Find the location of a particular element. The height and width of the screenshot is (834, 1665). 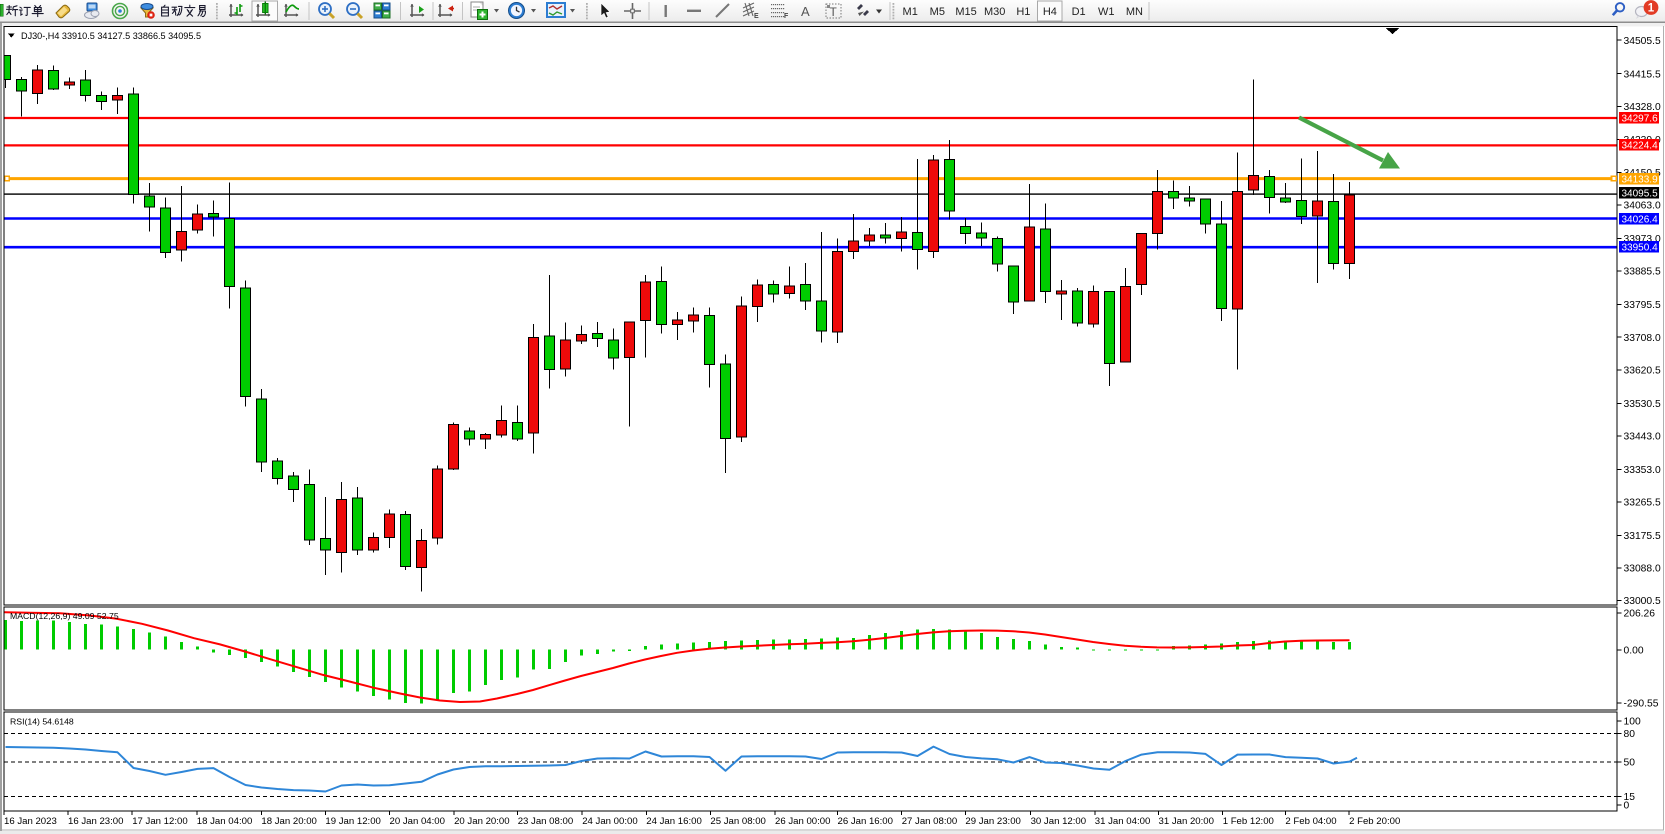

svg-text: 26 Jan 16:00 is located at coordinates (865, 821).